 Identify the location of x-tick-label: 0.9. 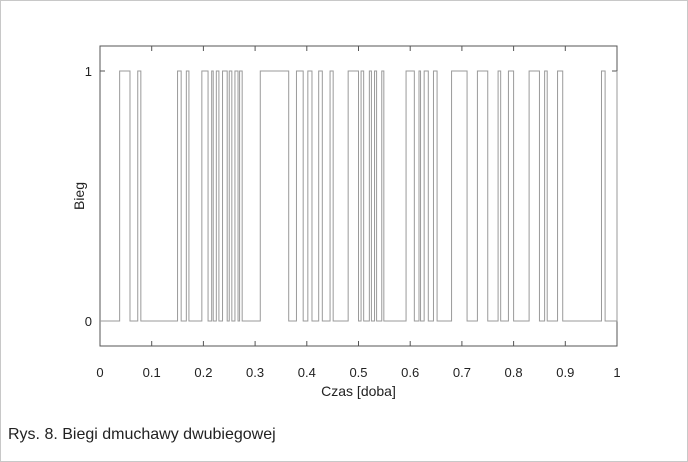
(565, 372).